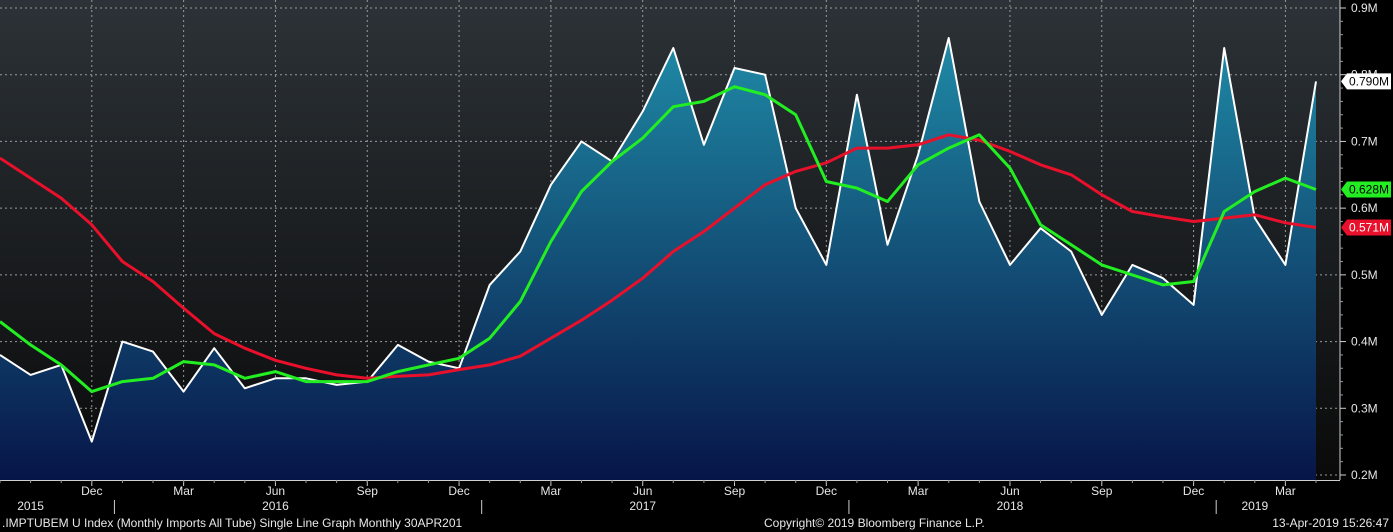 This screenshot has width=1393, height=532. I want to click on y-tick-label: 0.9M, so click(1364, 8).